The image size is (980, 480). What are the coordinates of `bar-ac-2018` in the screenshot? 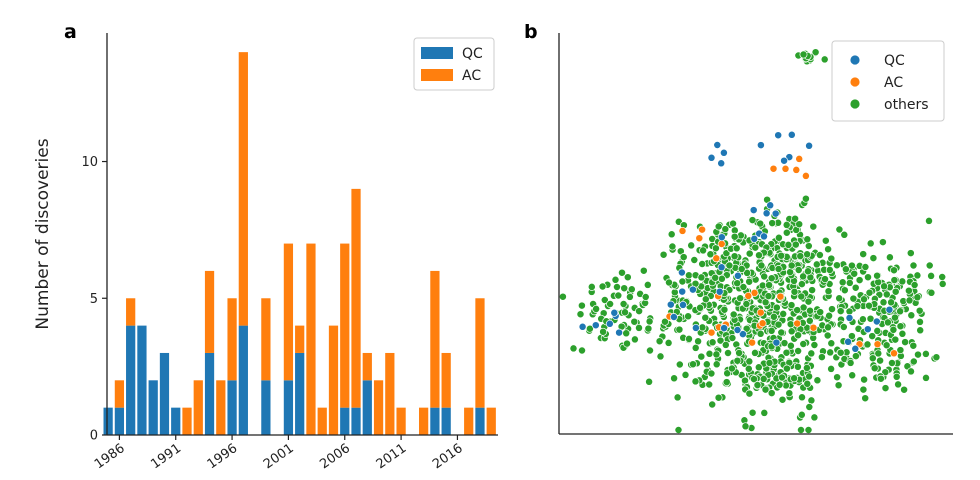 It's located at (480, 353).